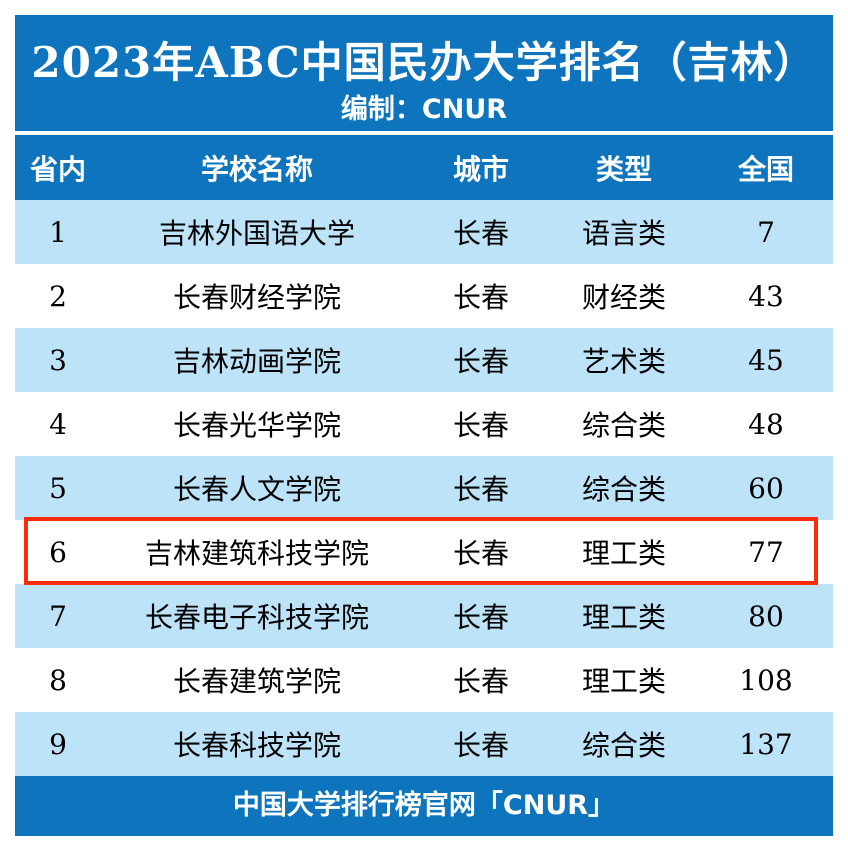 Image resolution: width=848 pixels, height=858 pixels. What do you see at coordinates (766, 680) in the screenshot?
I see `cell-national: 108` at bounding box center [766, 680].